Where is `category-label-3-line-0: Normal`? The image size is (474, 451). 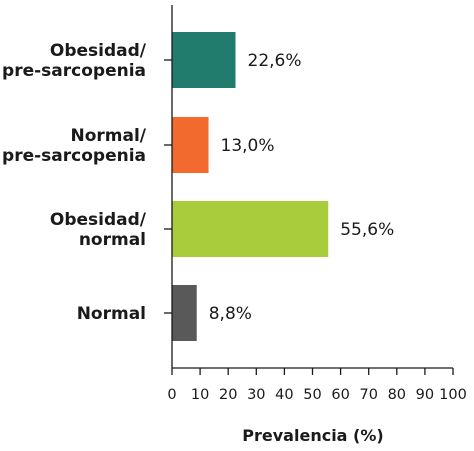 category-label-3-line-0: Normal is located at coordinates (111, 314).